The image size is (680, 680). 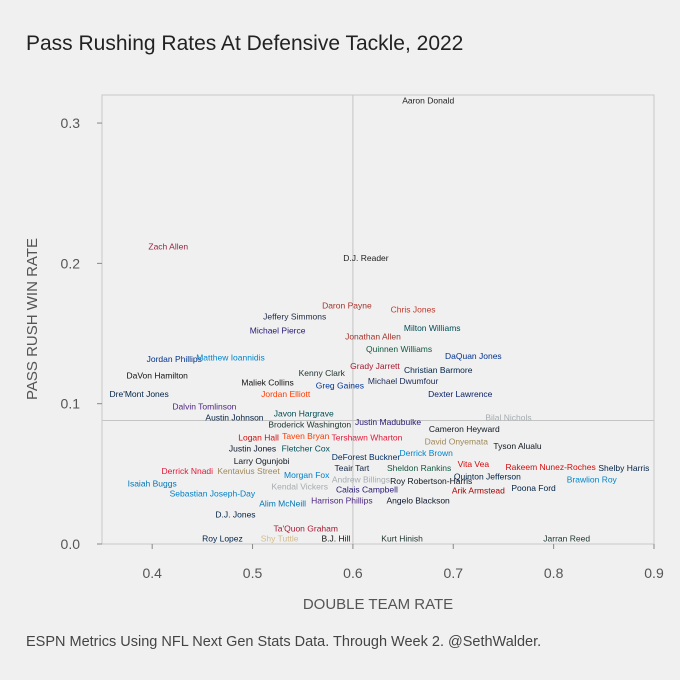 What do you see at coordinates (152, 573) in the screenshot?
I see `x-tick-label: 0.4` at bounding box center [152, 573].